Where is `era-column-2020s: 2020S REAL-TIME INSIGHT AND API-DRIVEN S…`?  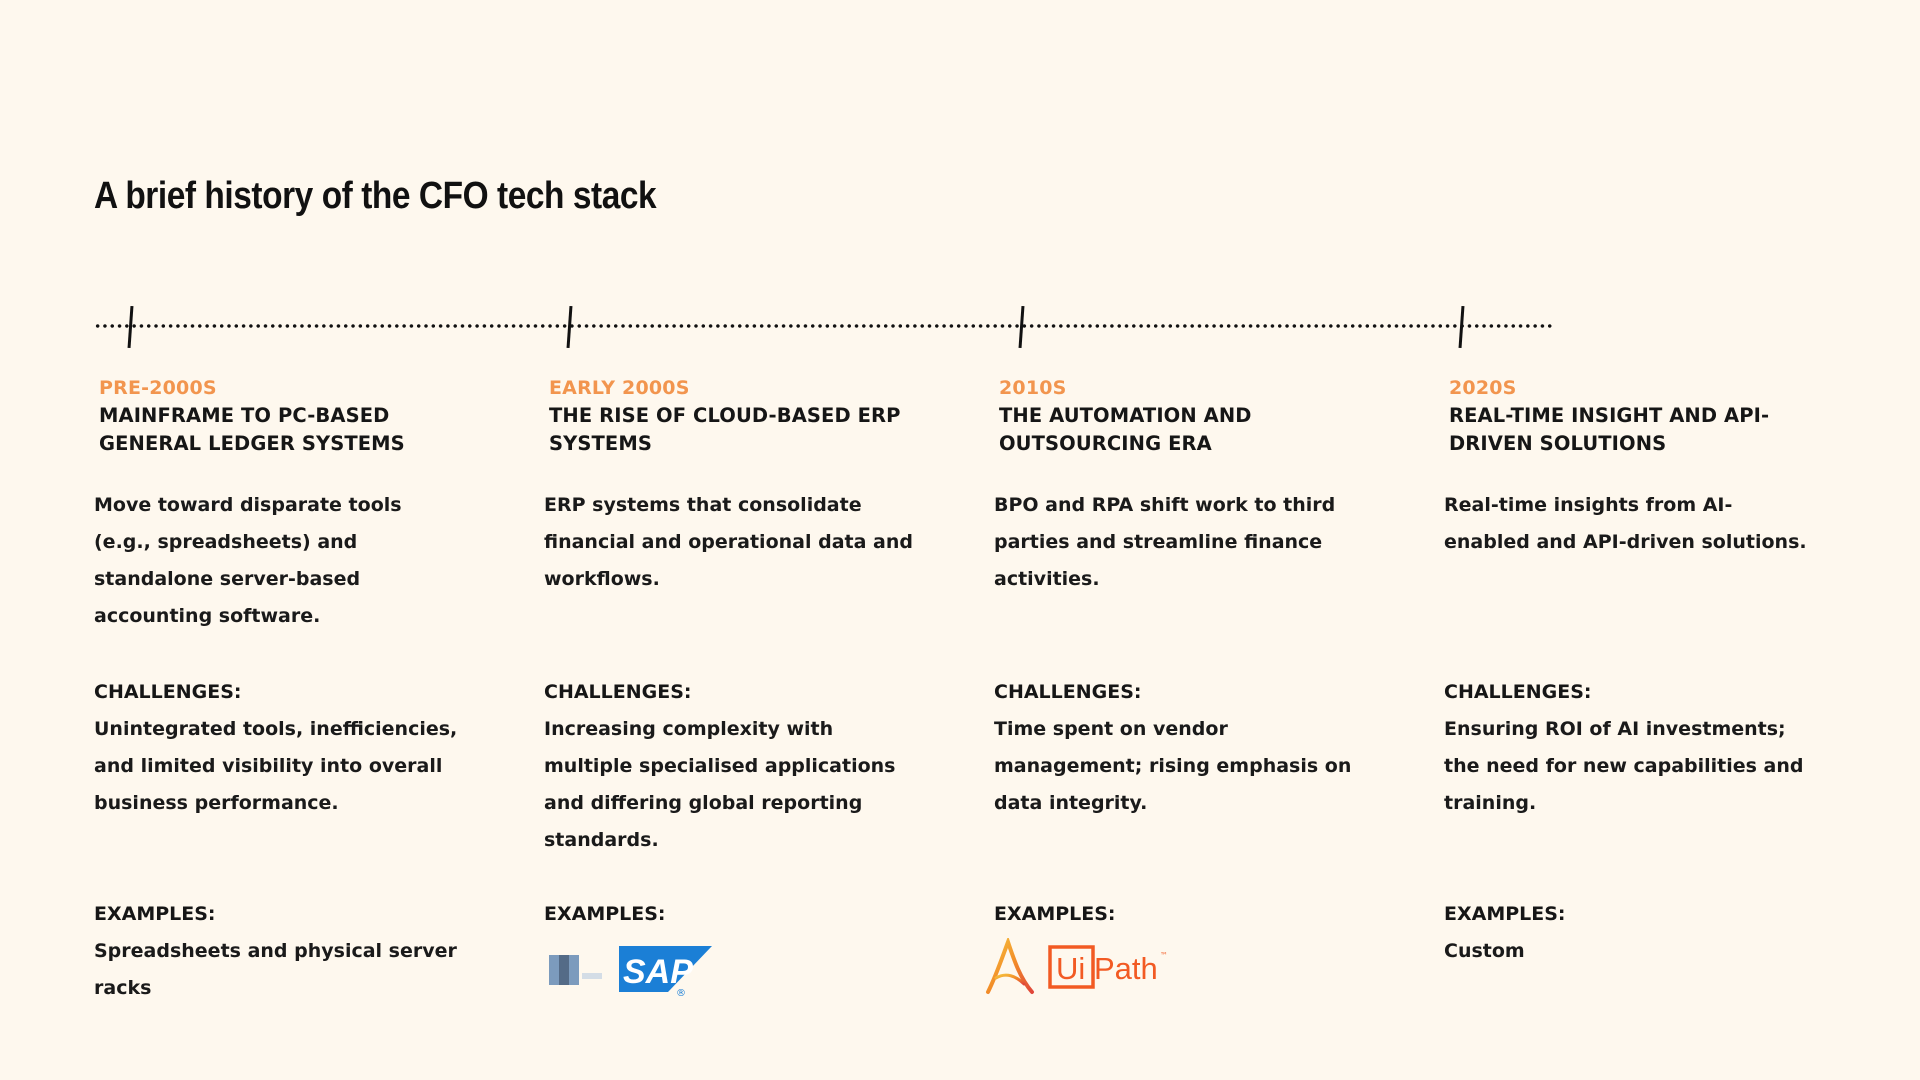
era-column-2020s: 2020S REAL-TIME INSIGHT AND API-DRIVEN S… is located at coordinates (1634, 668).